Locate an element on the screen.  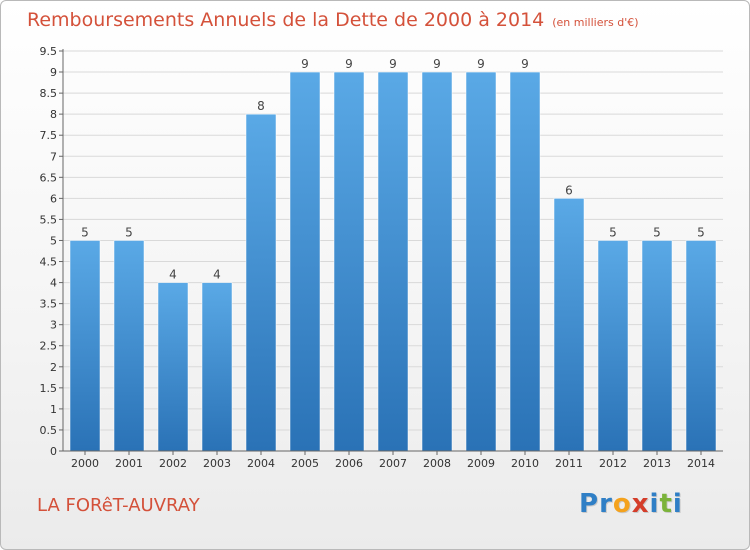
y-tick-label: 1 is located at coordinates (53, 409).